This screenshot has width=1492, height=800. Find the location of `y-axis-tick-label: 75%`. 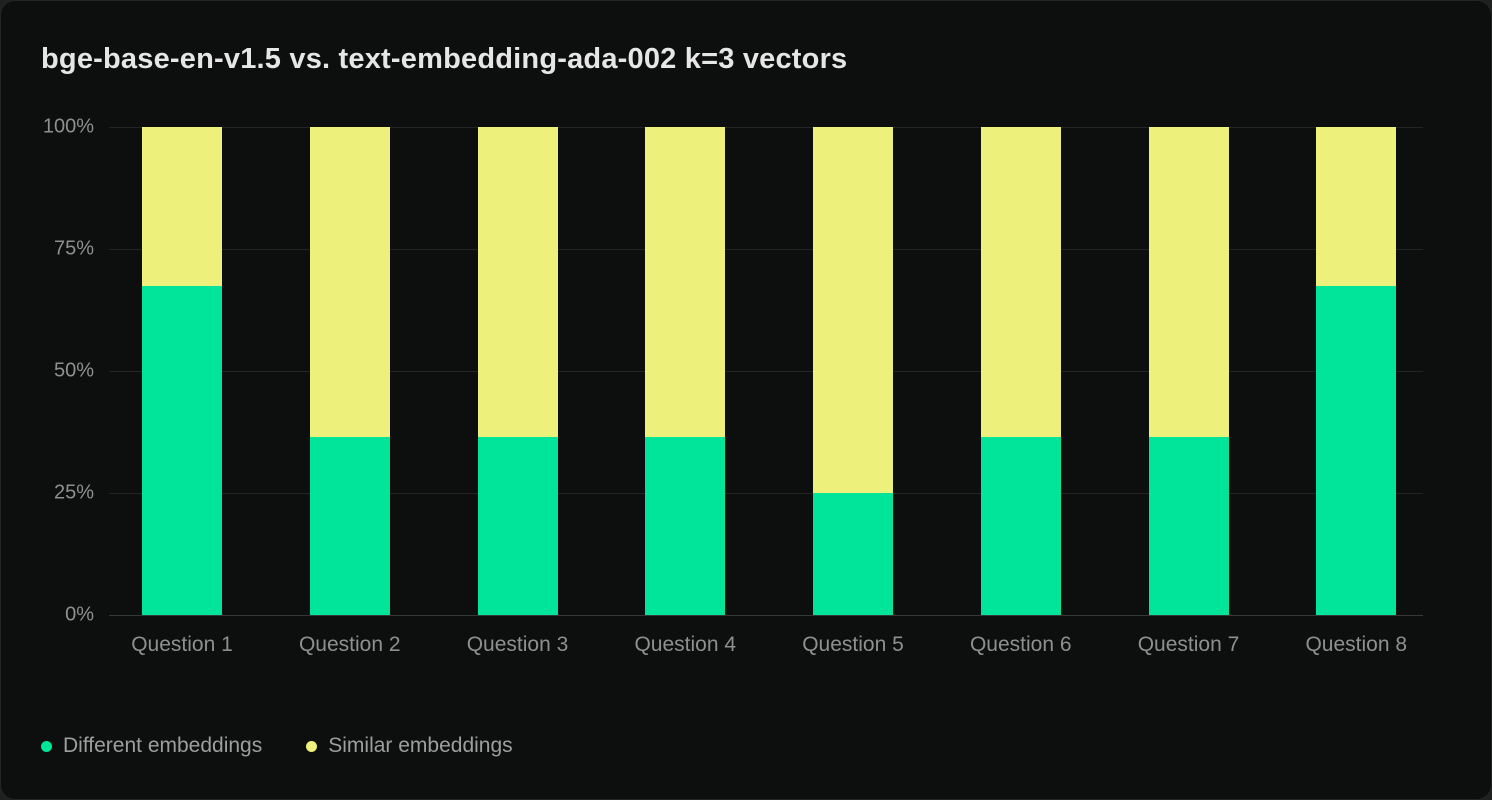

y-axis-tick-label: 75% is located at coordinates (73, 248).